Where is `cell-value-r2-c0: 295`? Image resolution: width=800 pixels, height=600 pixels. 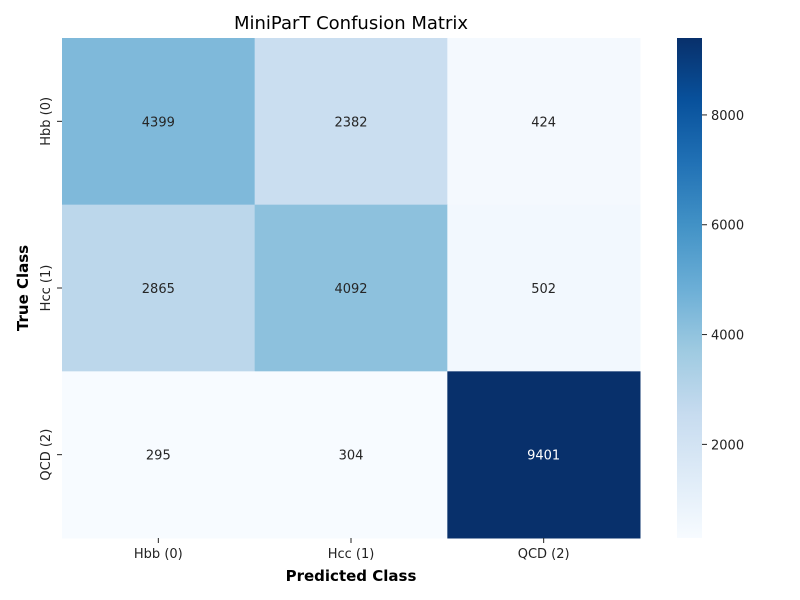
cell-value-r2-c0: 295 is located at coordinates (158, 456).